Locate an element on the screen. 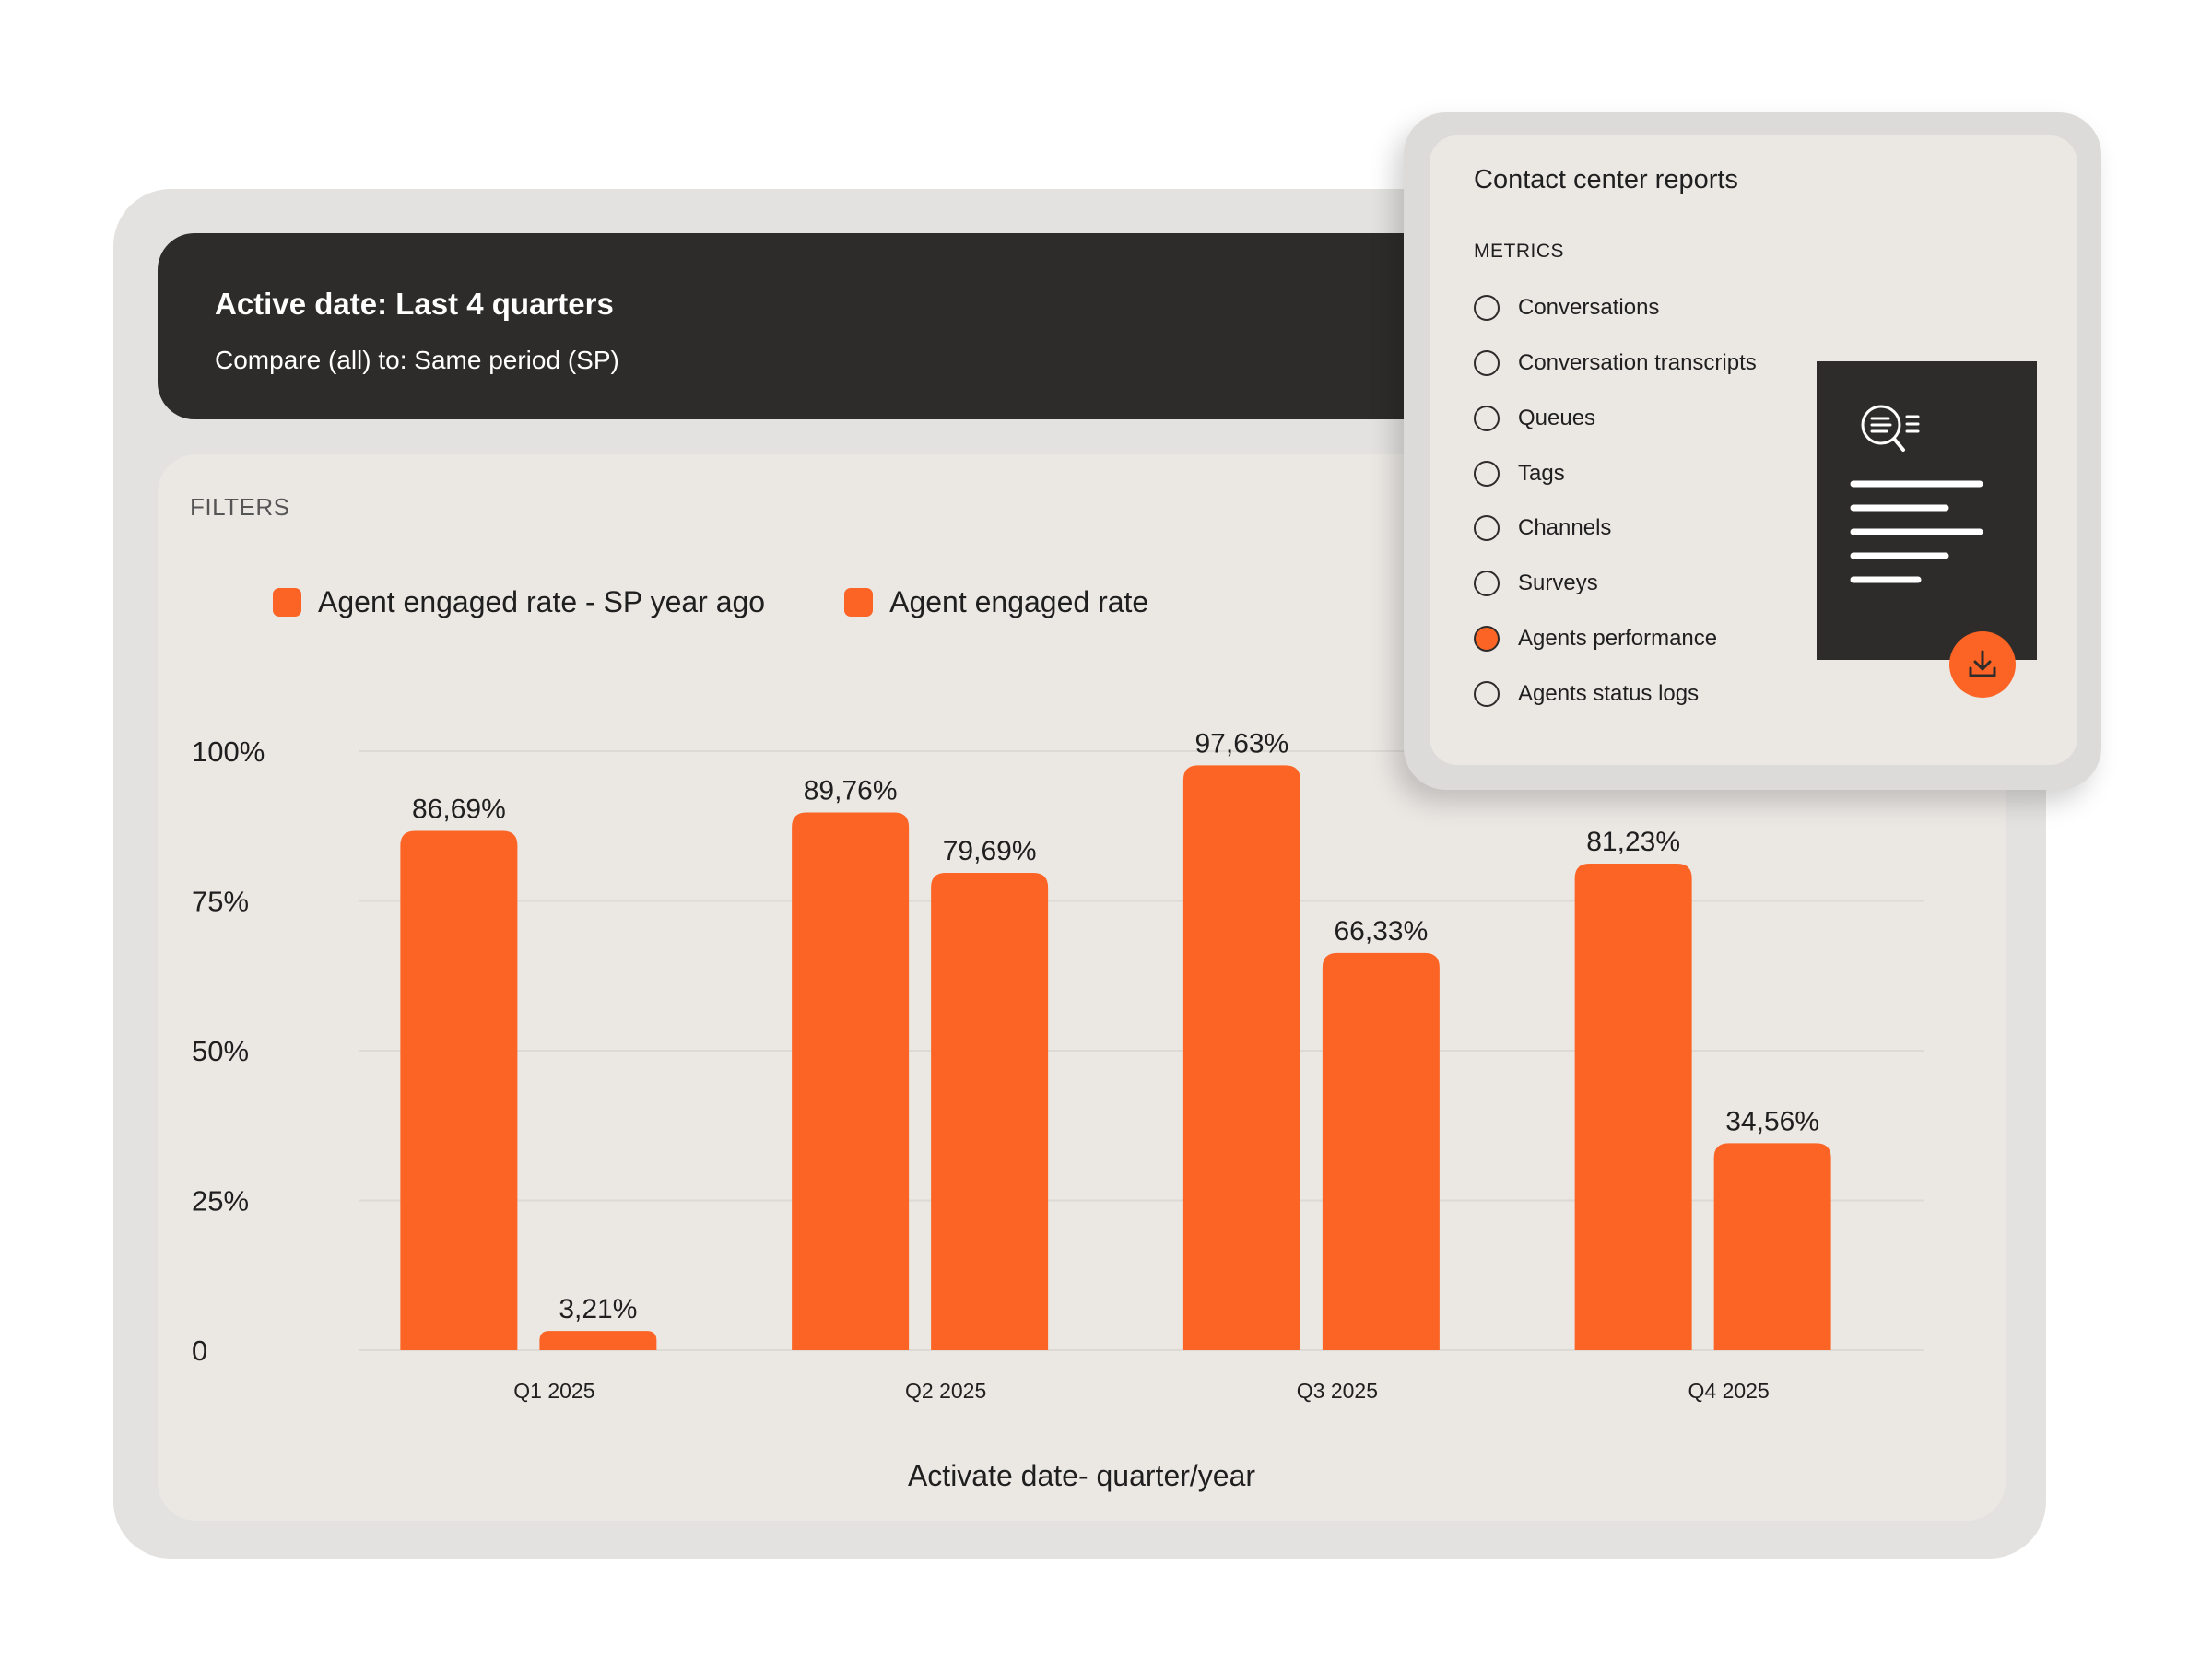 The image size is (2212, 1659). metric-option-channels: Channels is located at coordinates (1542, 528).